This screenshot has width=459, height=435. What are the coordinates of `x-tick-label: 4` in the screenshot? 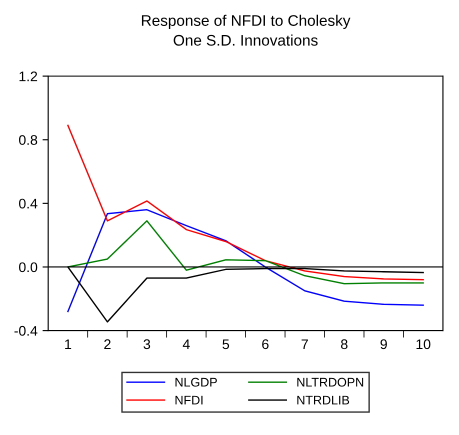 It's located at (186, 344).